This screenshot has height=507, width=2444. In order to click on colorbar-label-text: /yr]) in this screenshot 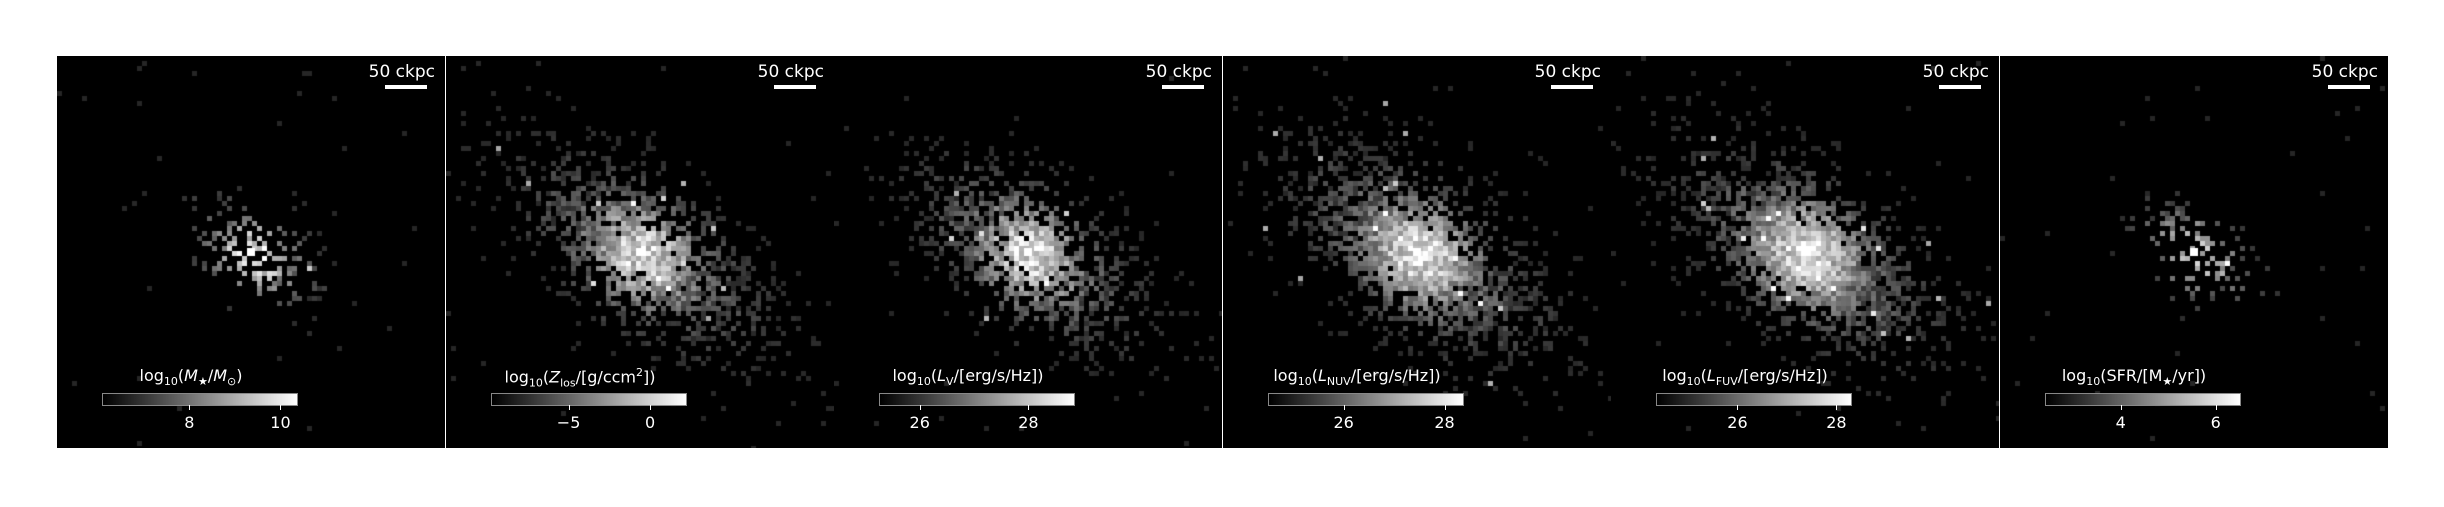, I will do `click(2189, 375)`.